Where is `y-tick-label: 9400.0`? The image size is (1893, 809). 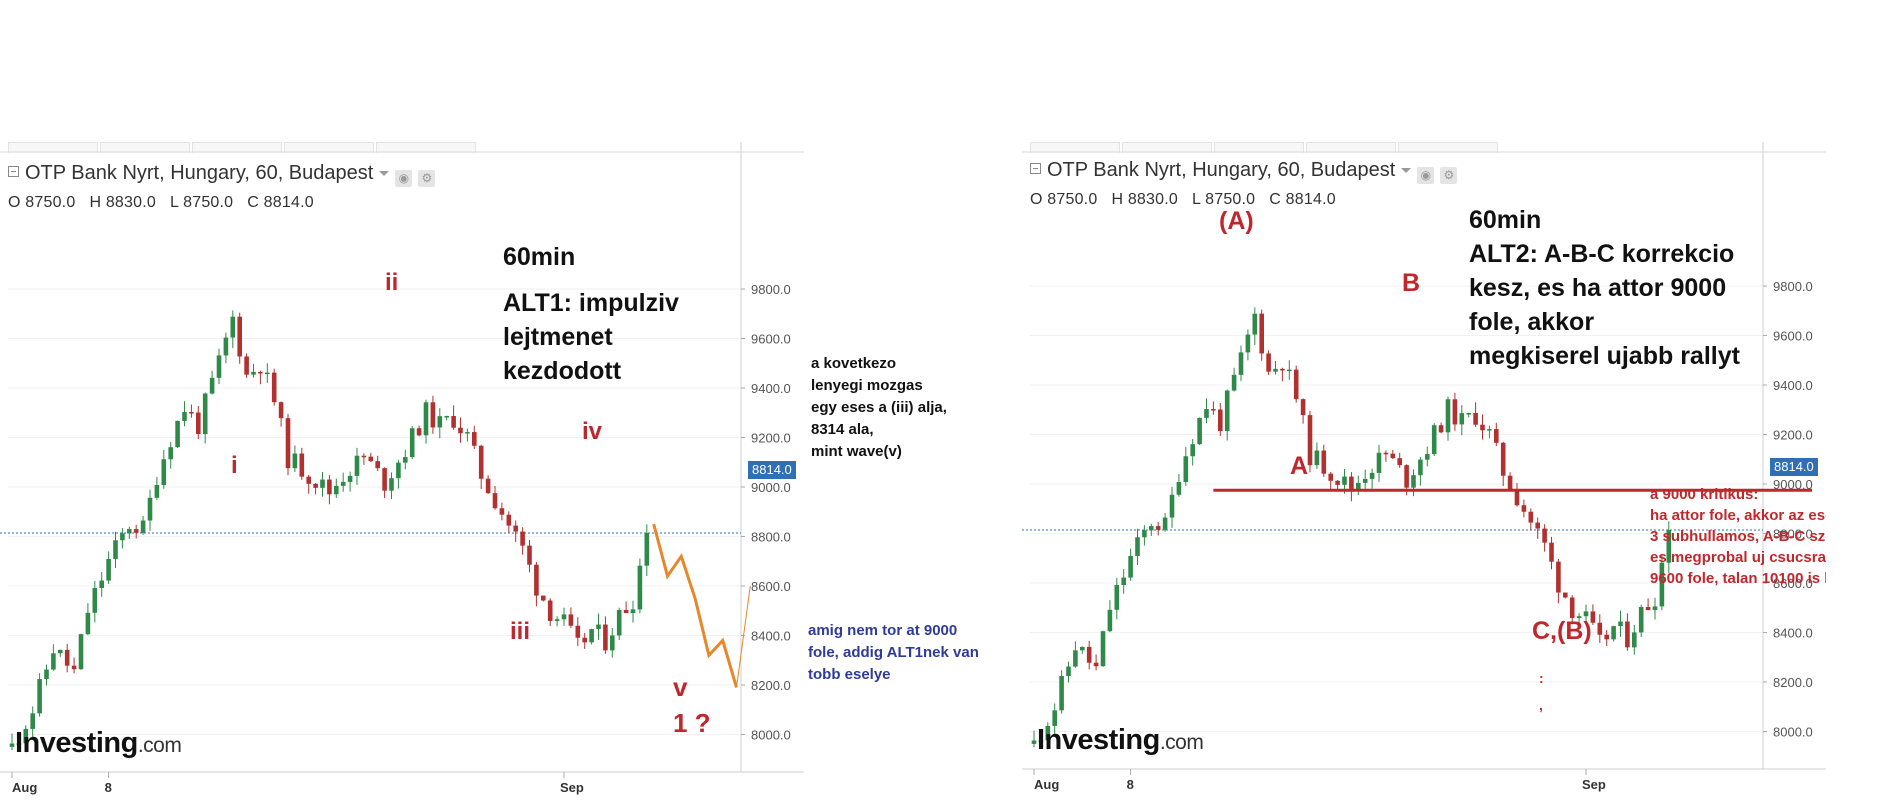
y-tick-label: 9400.0 is located at coordinates (1793, 385).